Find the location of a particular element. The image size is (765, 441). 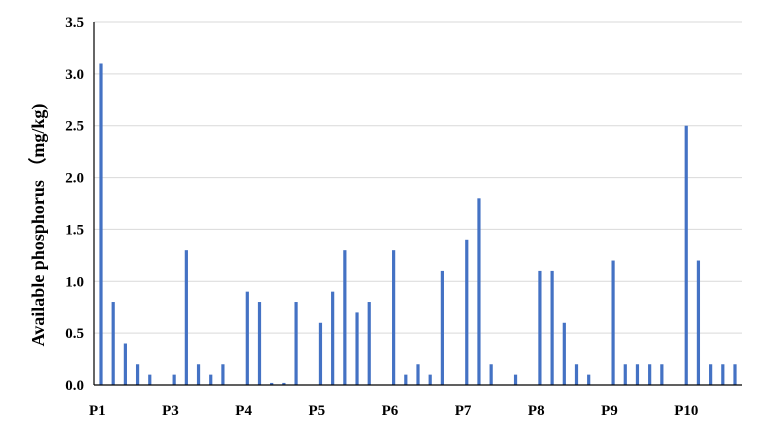

y-tick-label: 1.0 is located at coordinates (74, 282).